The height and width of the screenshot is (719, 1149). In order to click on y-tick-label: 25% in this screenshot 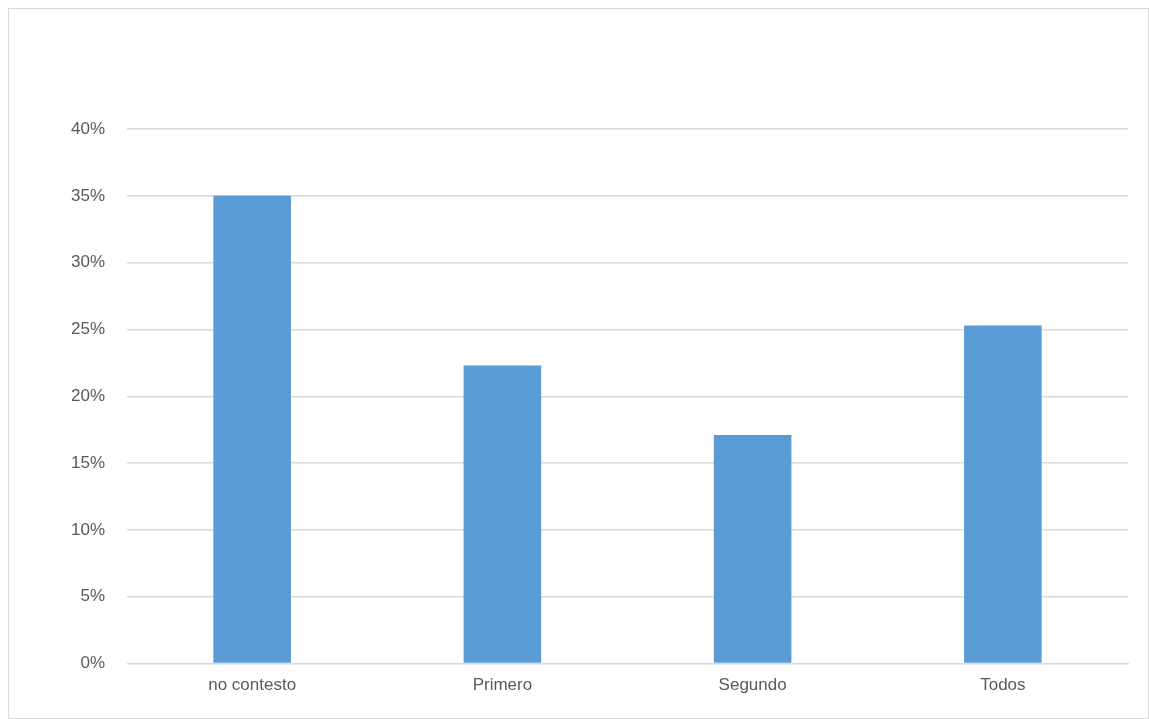, I will do `click(88, 329)`.